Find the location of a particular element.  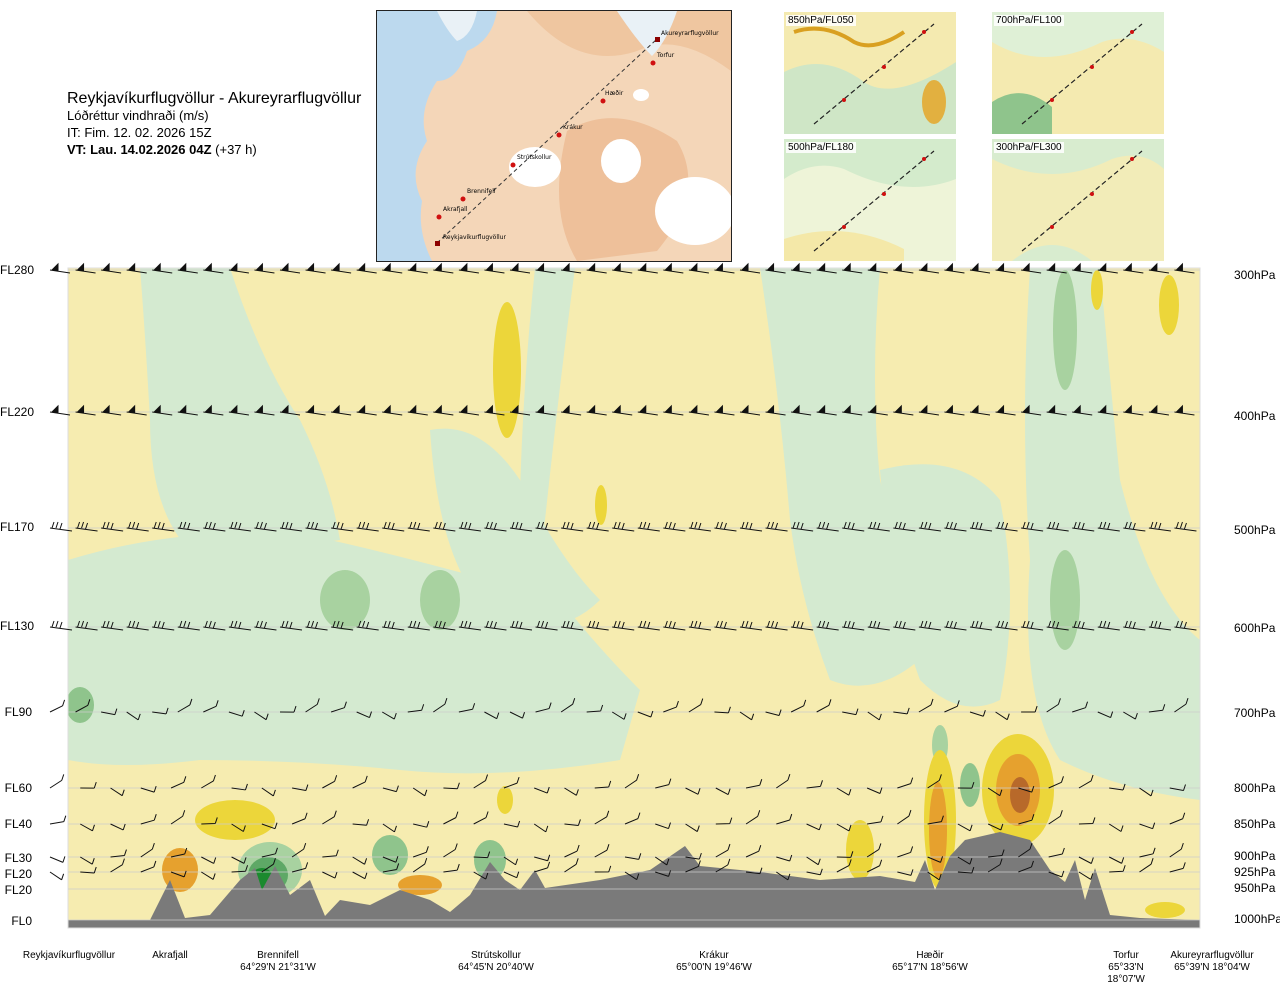

hpa-label: 950hPa is located at coordinates (1255, 888).